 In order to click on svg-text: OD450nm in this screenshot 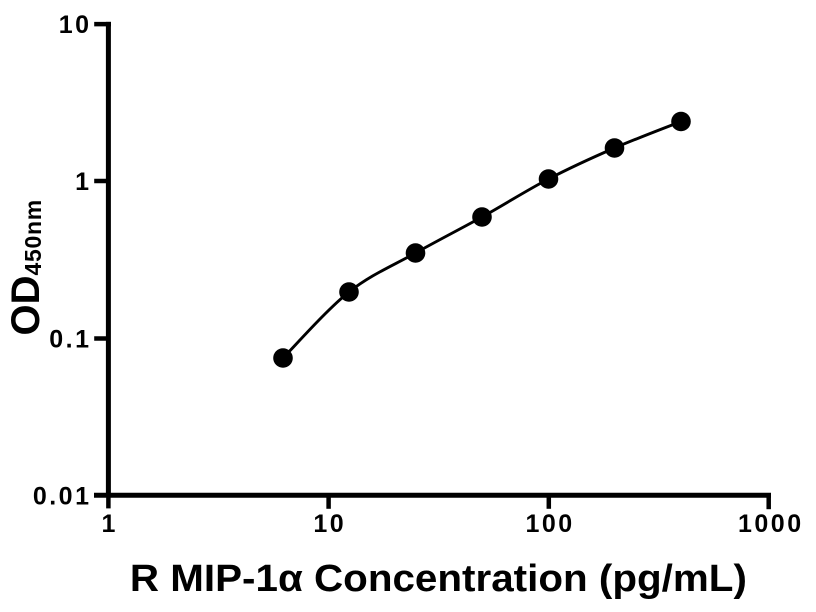, I will do `click(26, 267)`.